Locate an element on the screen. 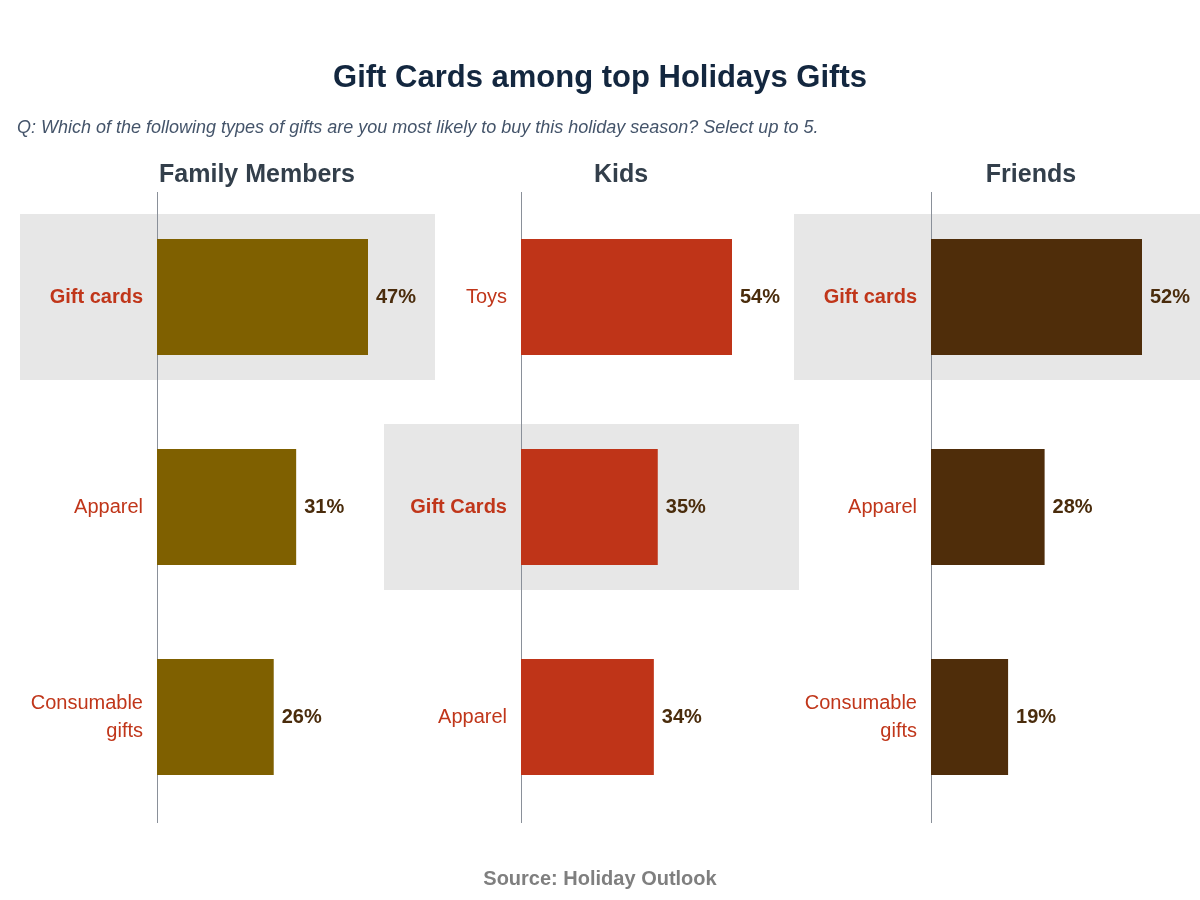 This screenshot has height=900, width=1200. text: Q: Which of the following types of gifts are you most likely to buy this holiday season? Select up to 5. is located at coordinates (418, 127).